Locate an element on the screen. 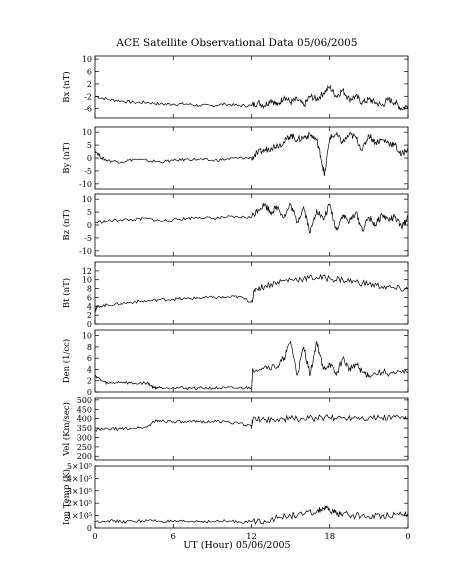 The height and width of the screenshot is (566, 453). panel-ylabel: Den (1/cc) is located at coordinates (66, 361).